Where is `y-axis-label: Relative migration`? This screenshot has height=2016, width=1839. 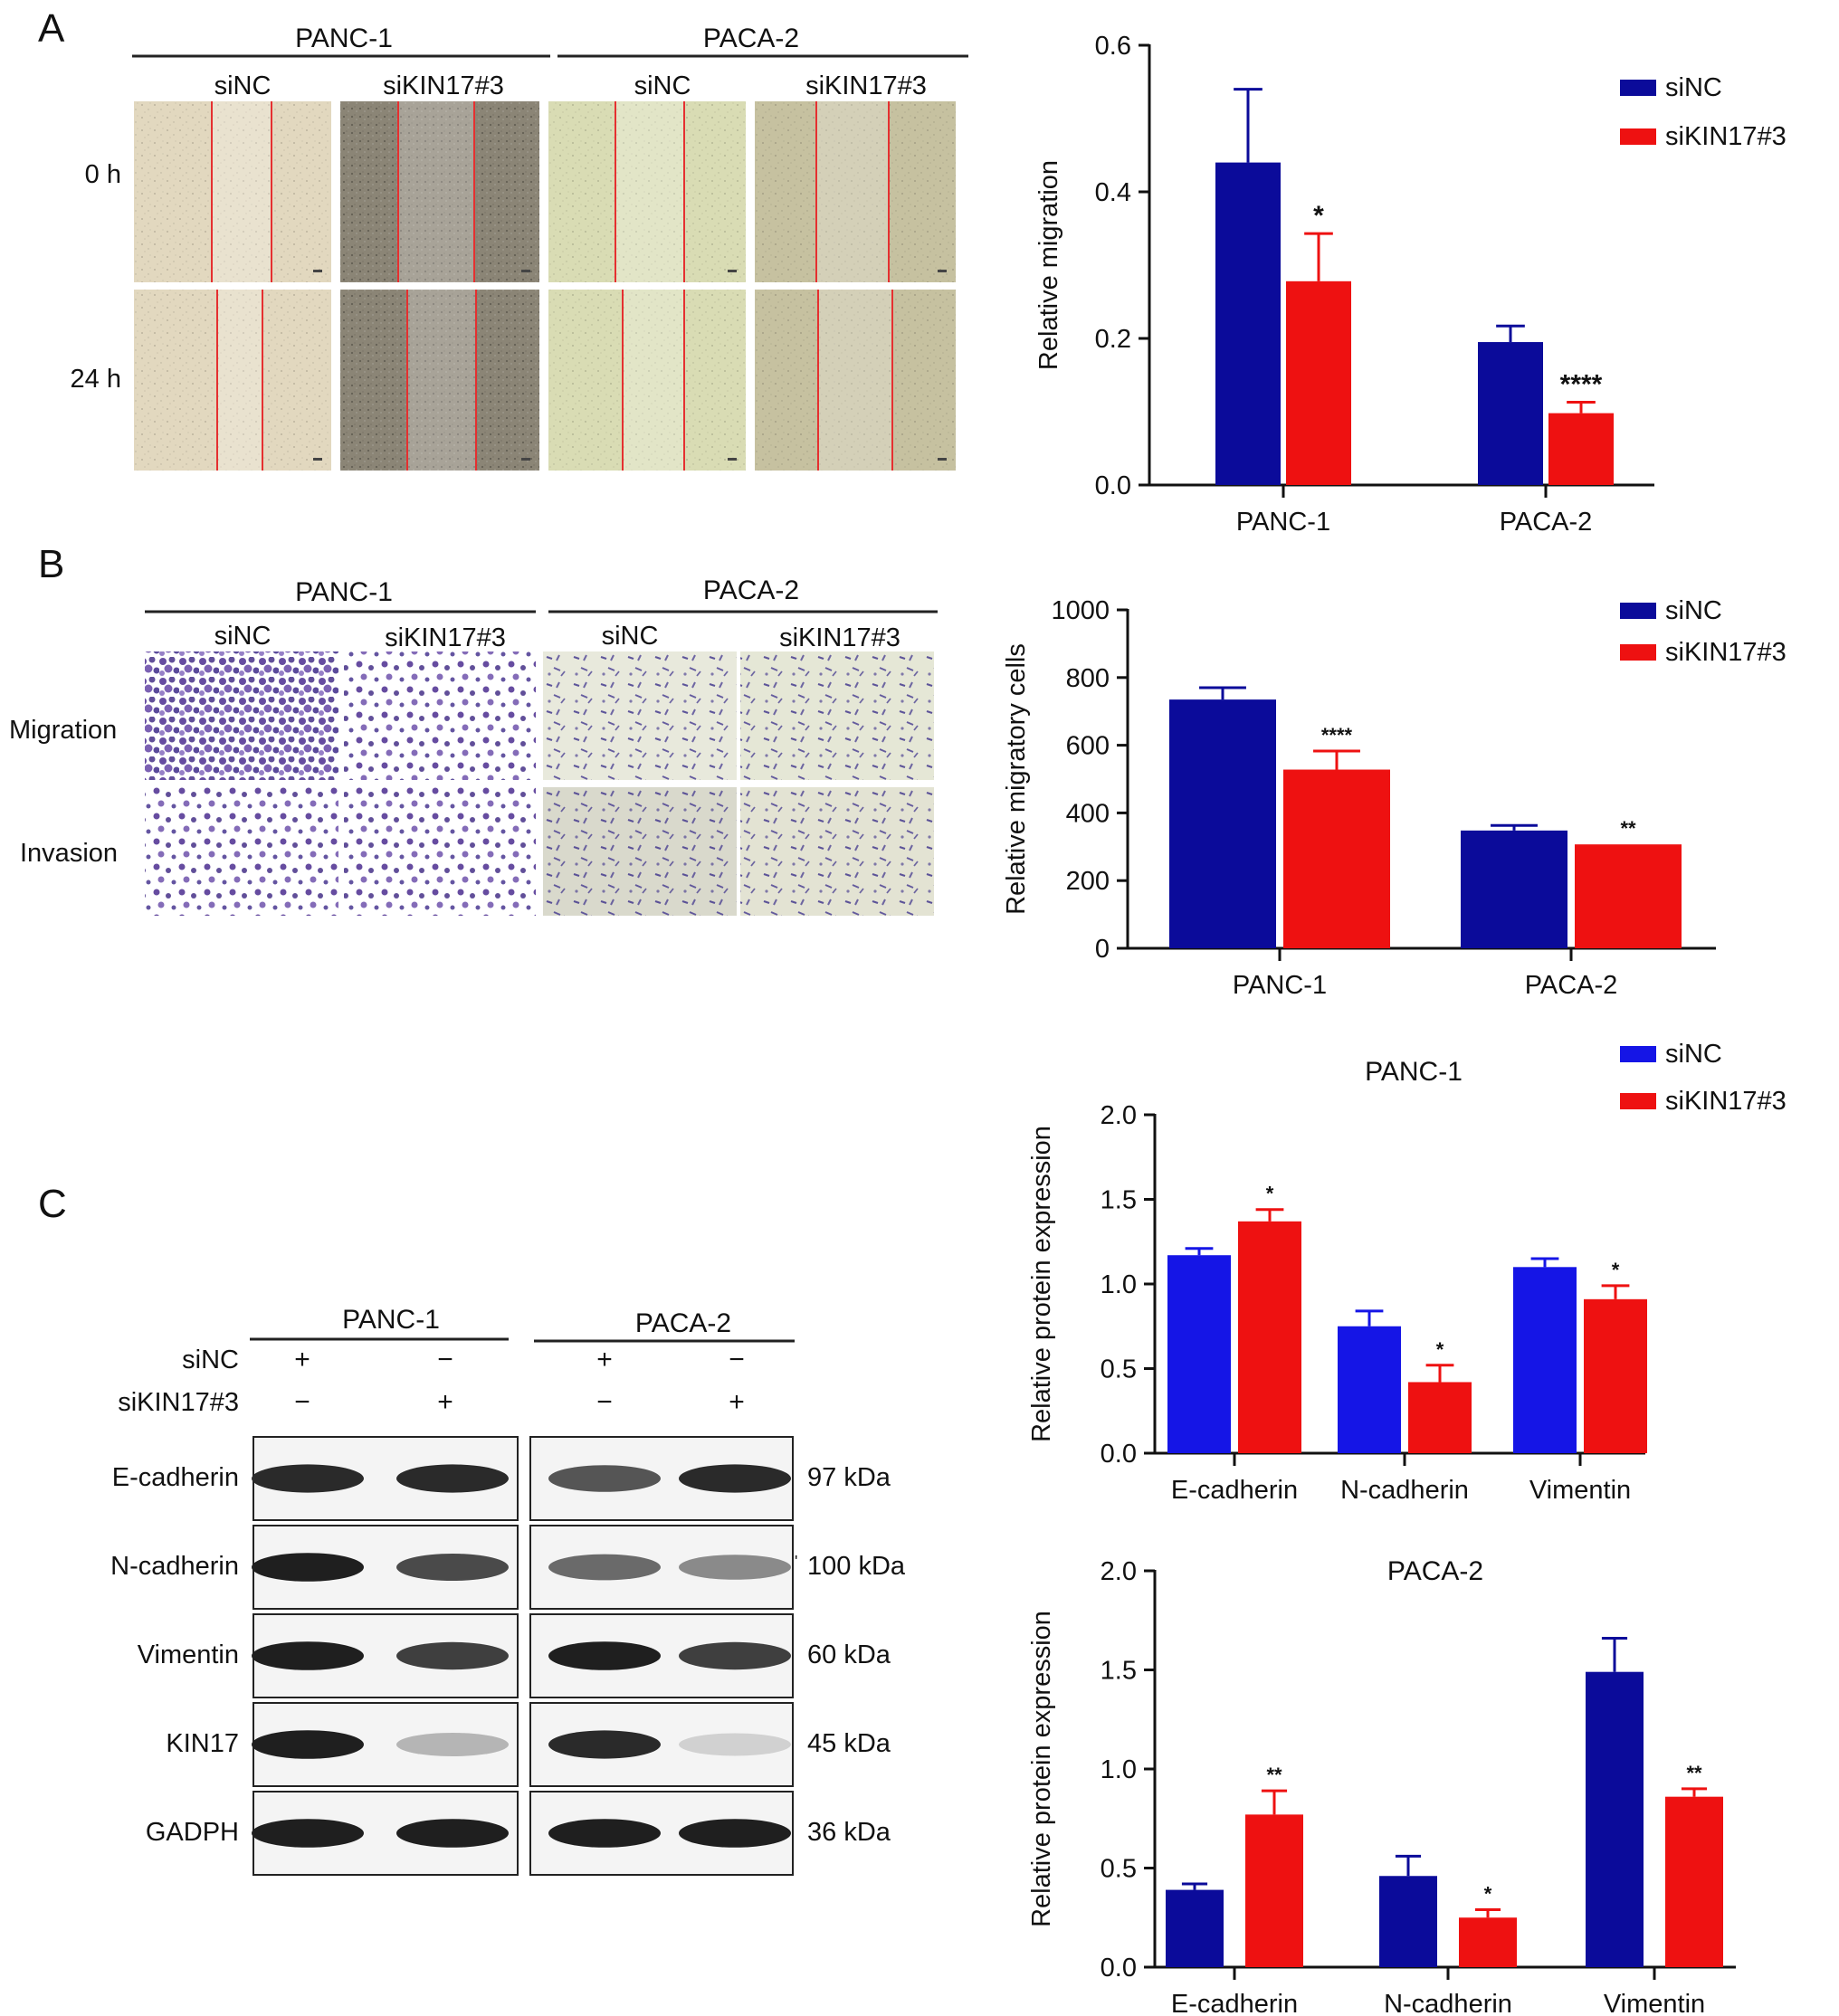
y-axis-label: Relative migration is located at coordinates (1048, 265).